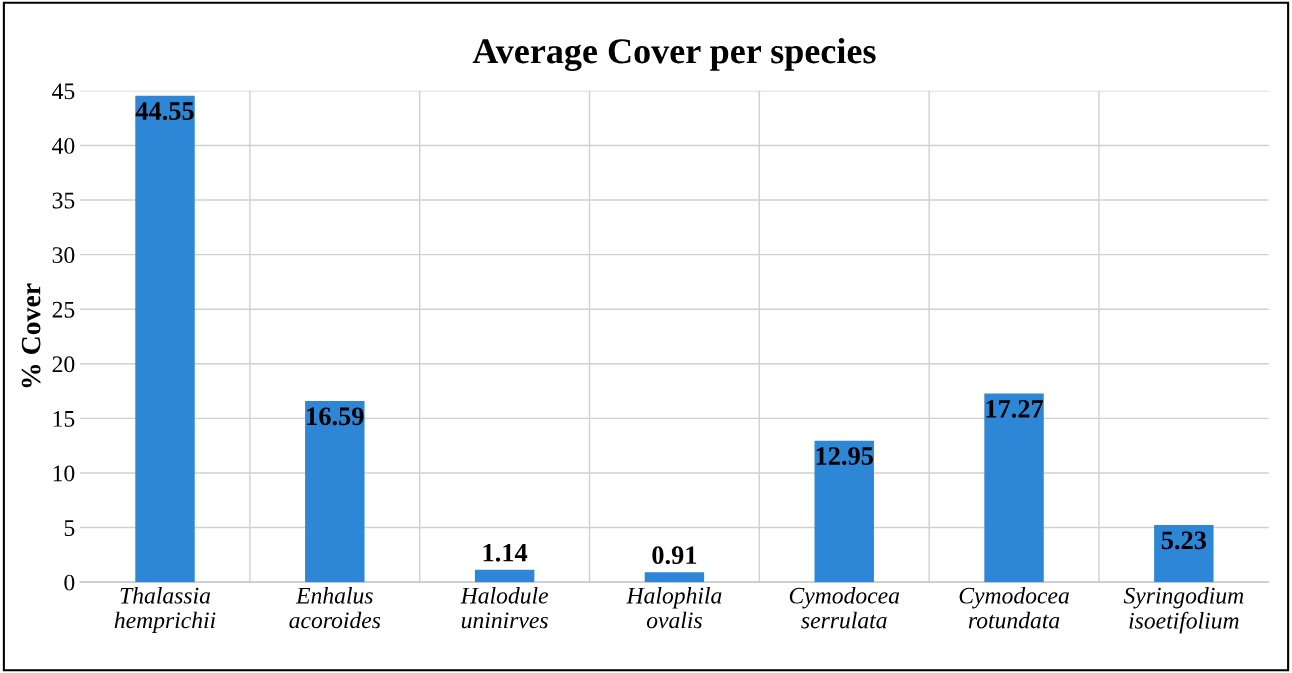  I want to click on data-label: 16.59, so click(335, 416).